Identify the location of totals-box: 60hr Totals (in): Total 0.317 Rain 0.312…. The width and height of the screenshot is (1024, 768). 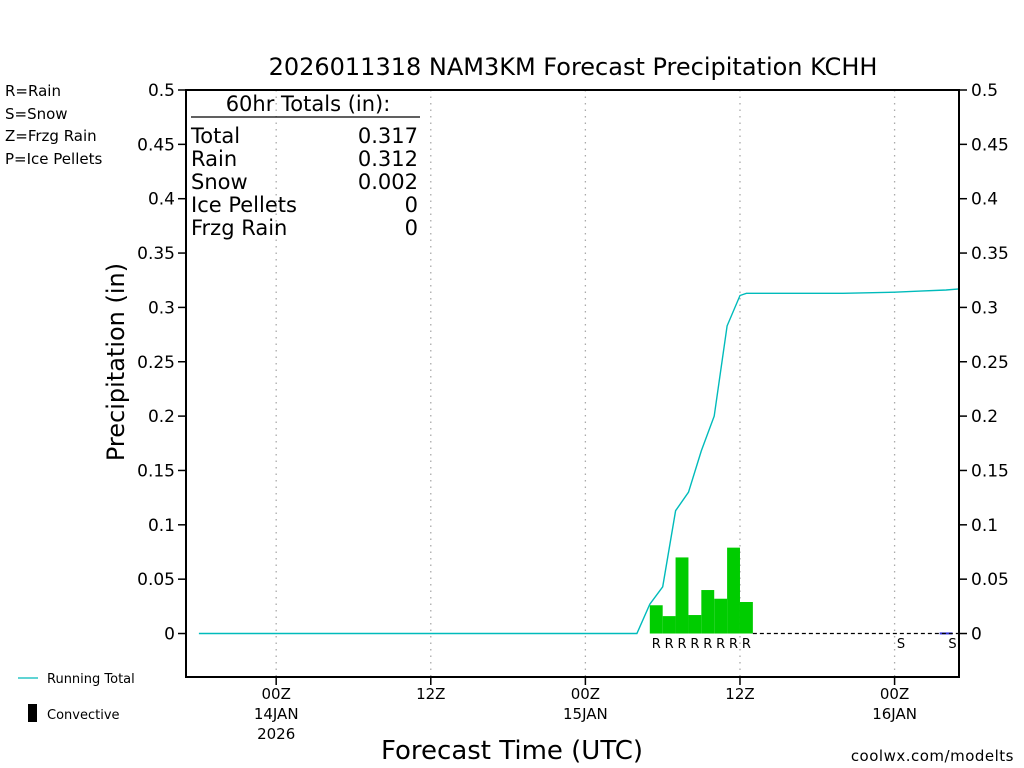
(305, 166).